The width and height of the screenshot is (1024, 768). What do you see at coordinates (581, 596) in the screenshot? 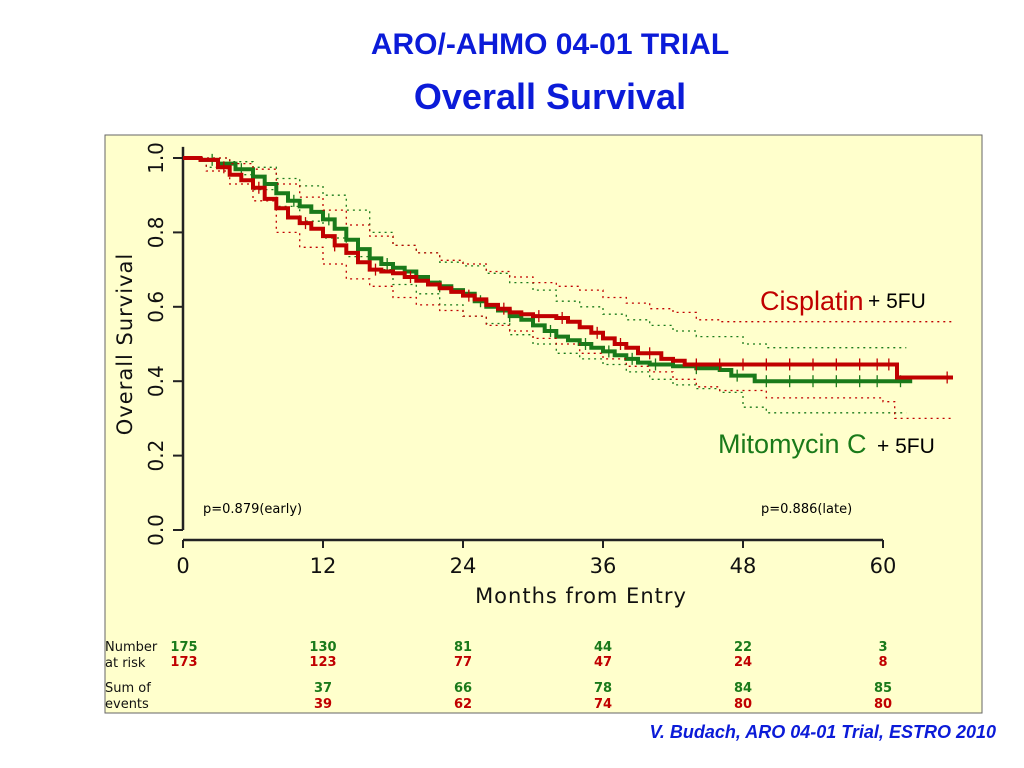
I see `x-axis-label: Months from Entry` at bounding box center [581, 596].